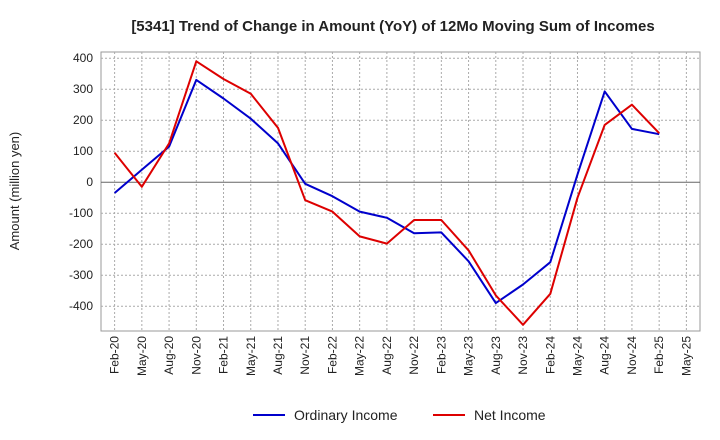  Describe the element at coordinates (510, 415) in the screenshot. I see `legend-label: Net Income` at that location.